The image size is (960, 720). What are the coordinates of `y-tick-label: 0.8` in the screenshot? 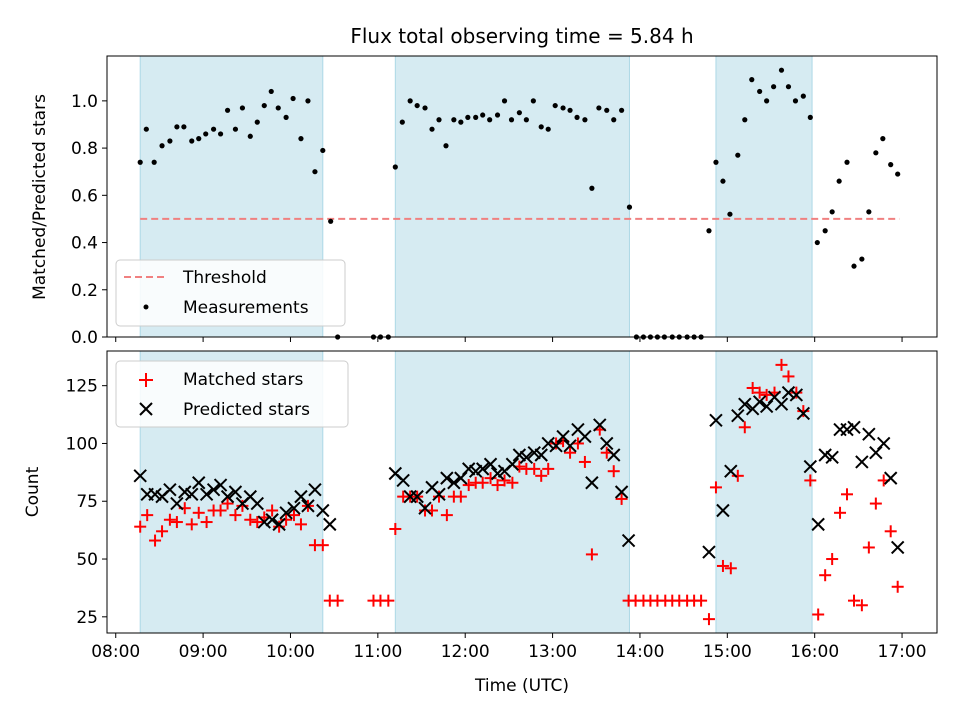 It's located at (84, 149).